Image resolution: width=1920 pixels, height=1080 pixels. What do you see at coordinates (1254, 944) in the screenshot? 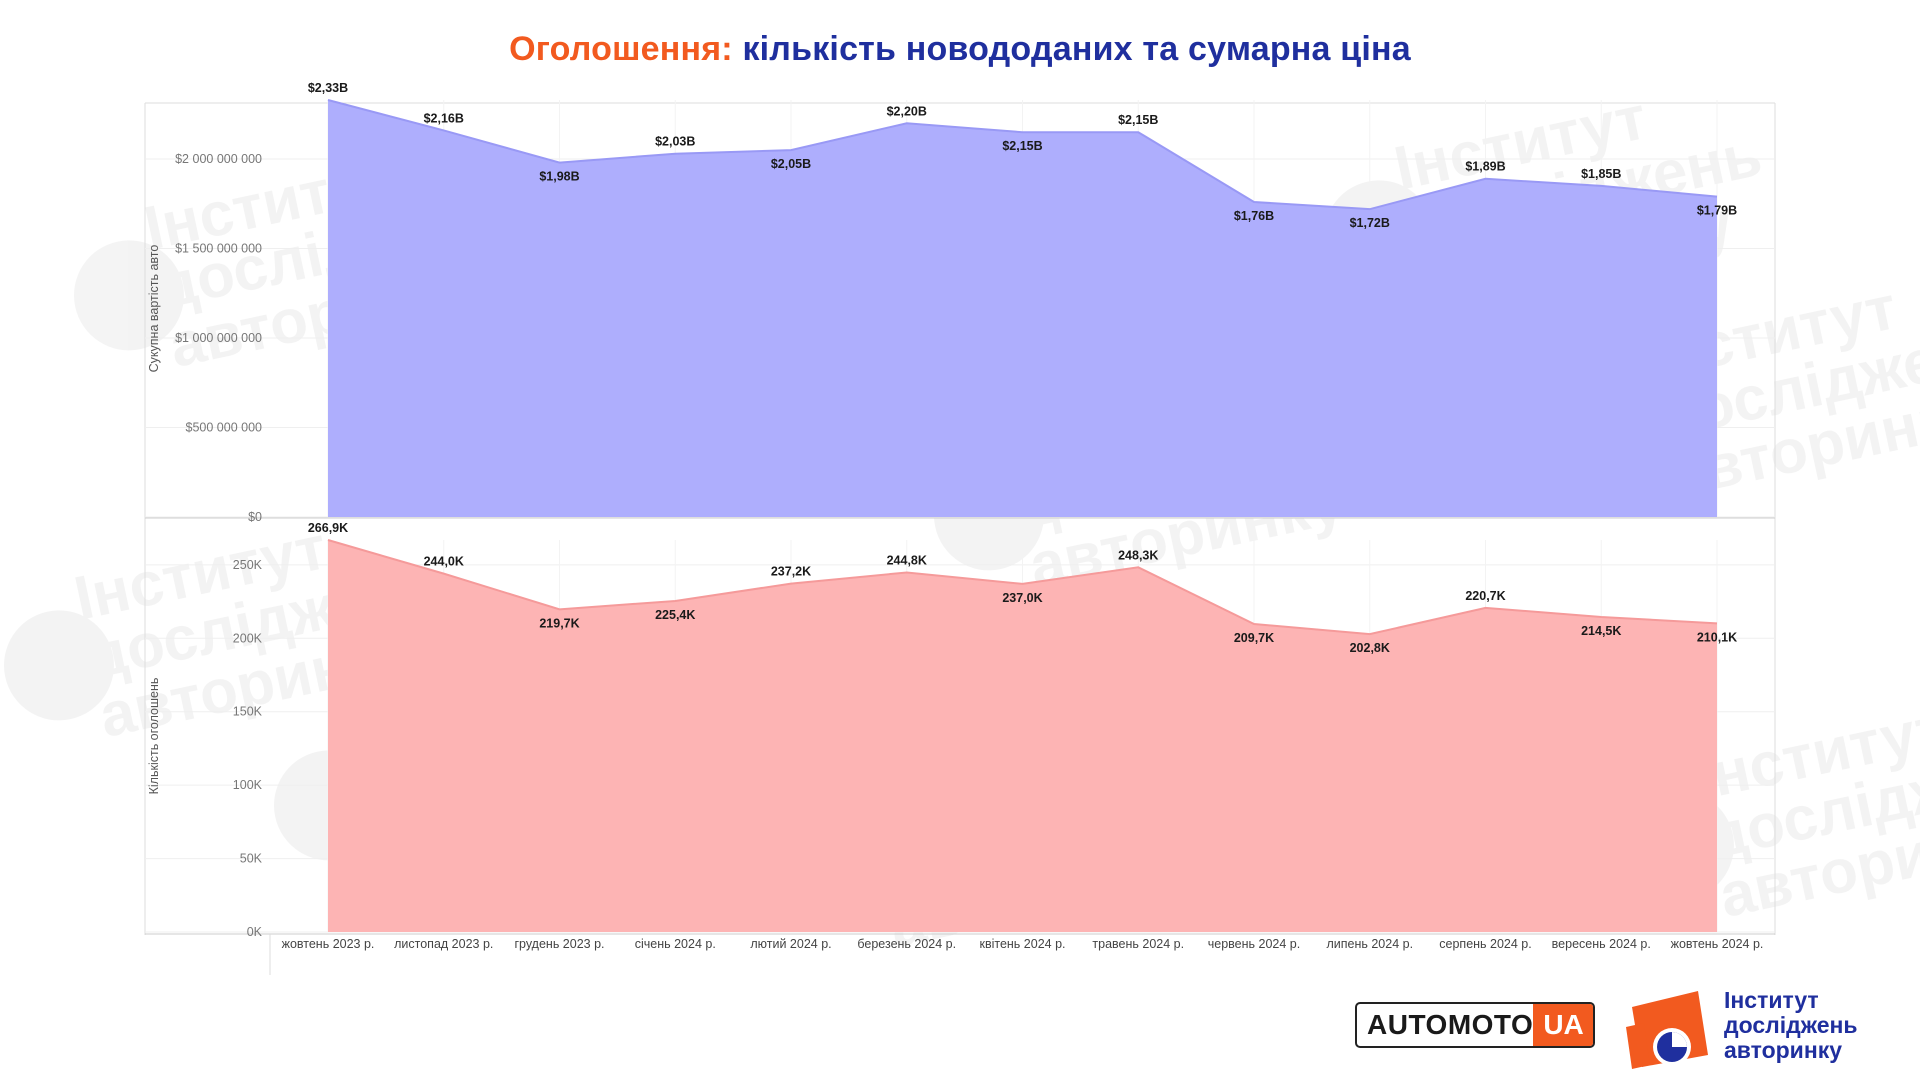
I see `x-tick-label: червень 2024 р.` at bounding box center [1254, 944].